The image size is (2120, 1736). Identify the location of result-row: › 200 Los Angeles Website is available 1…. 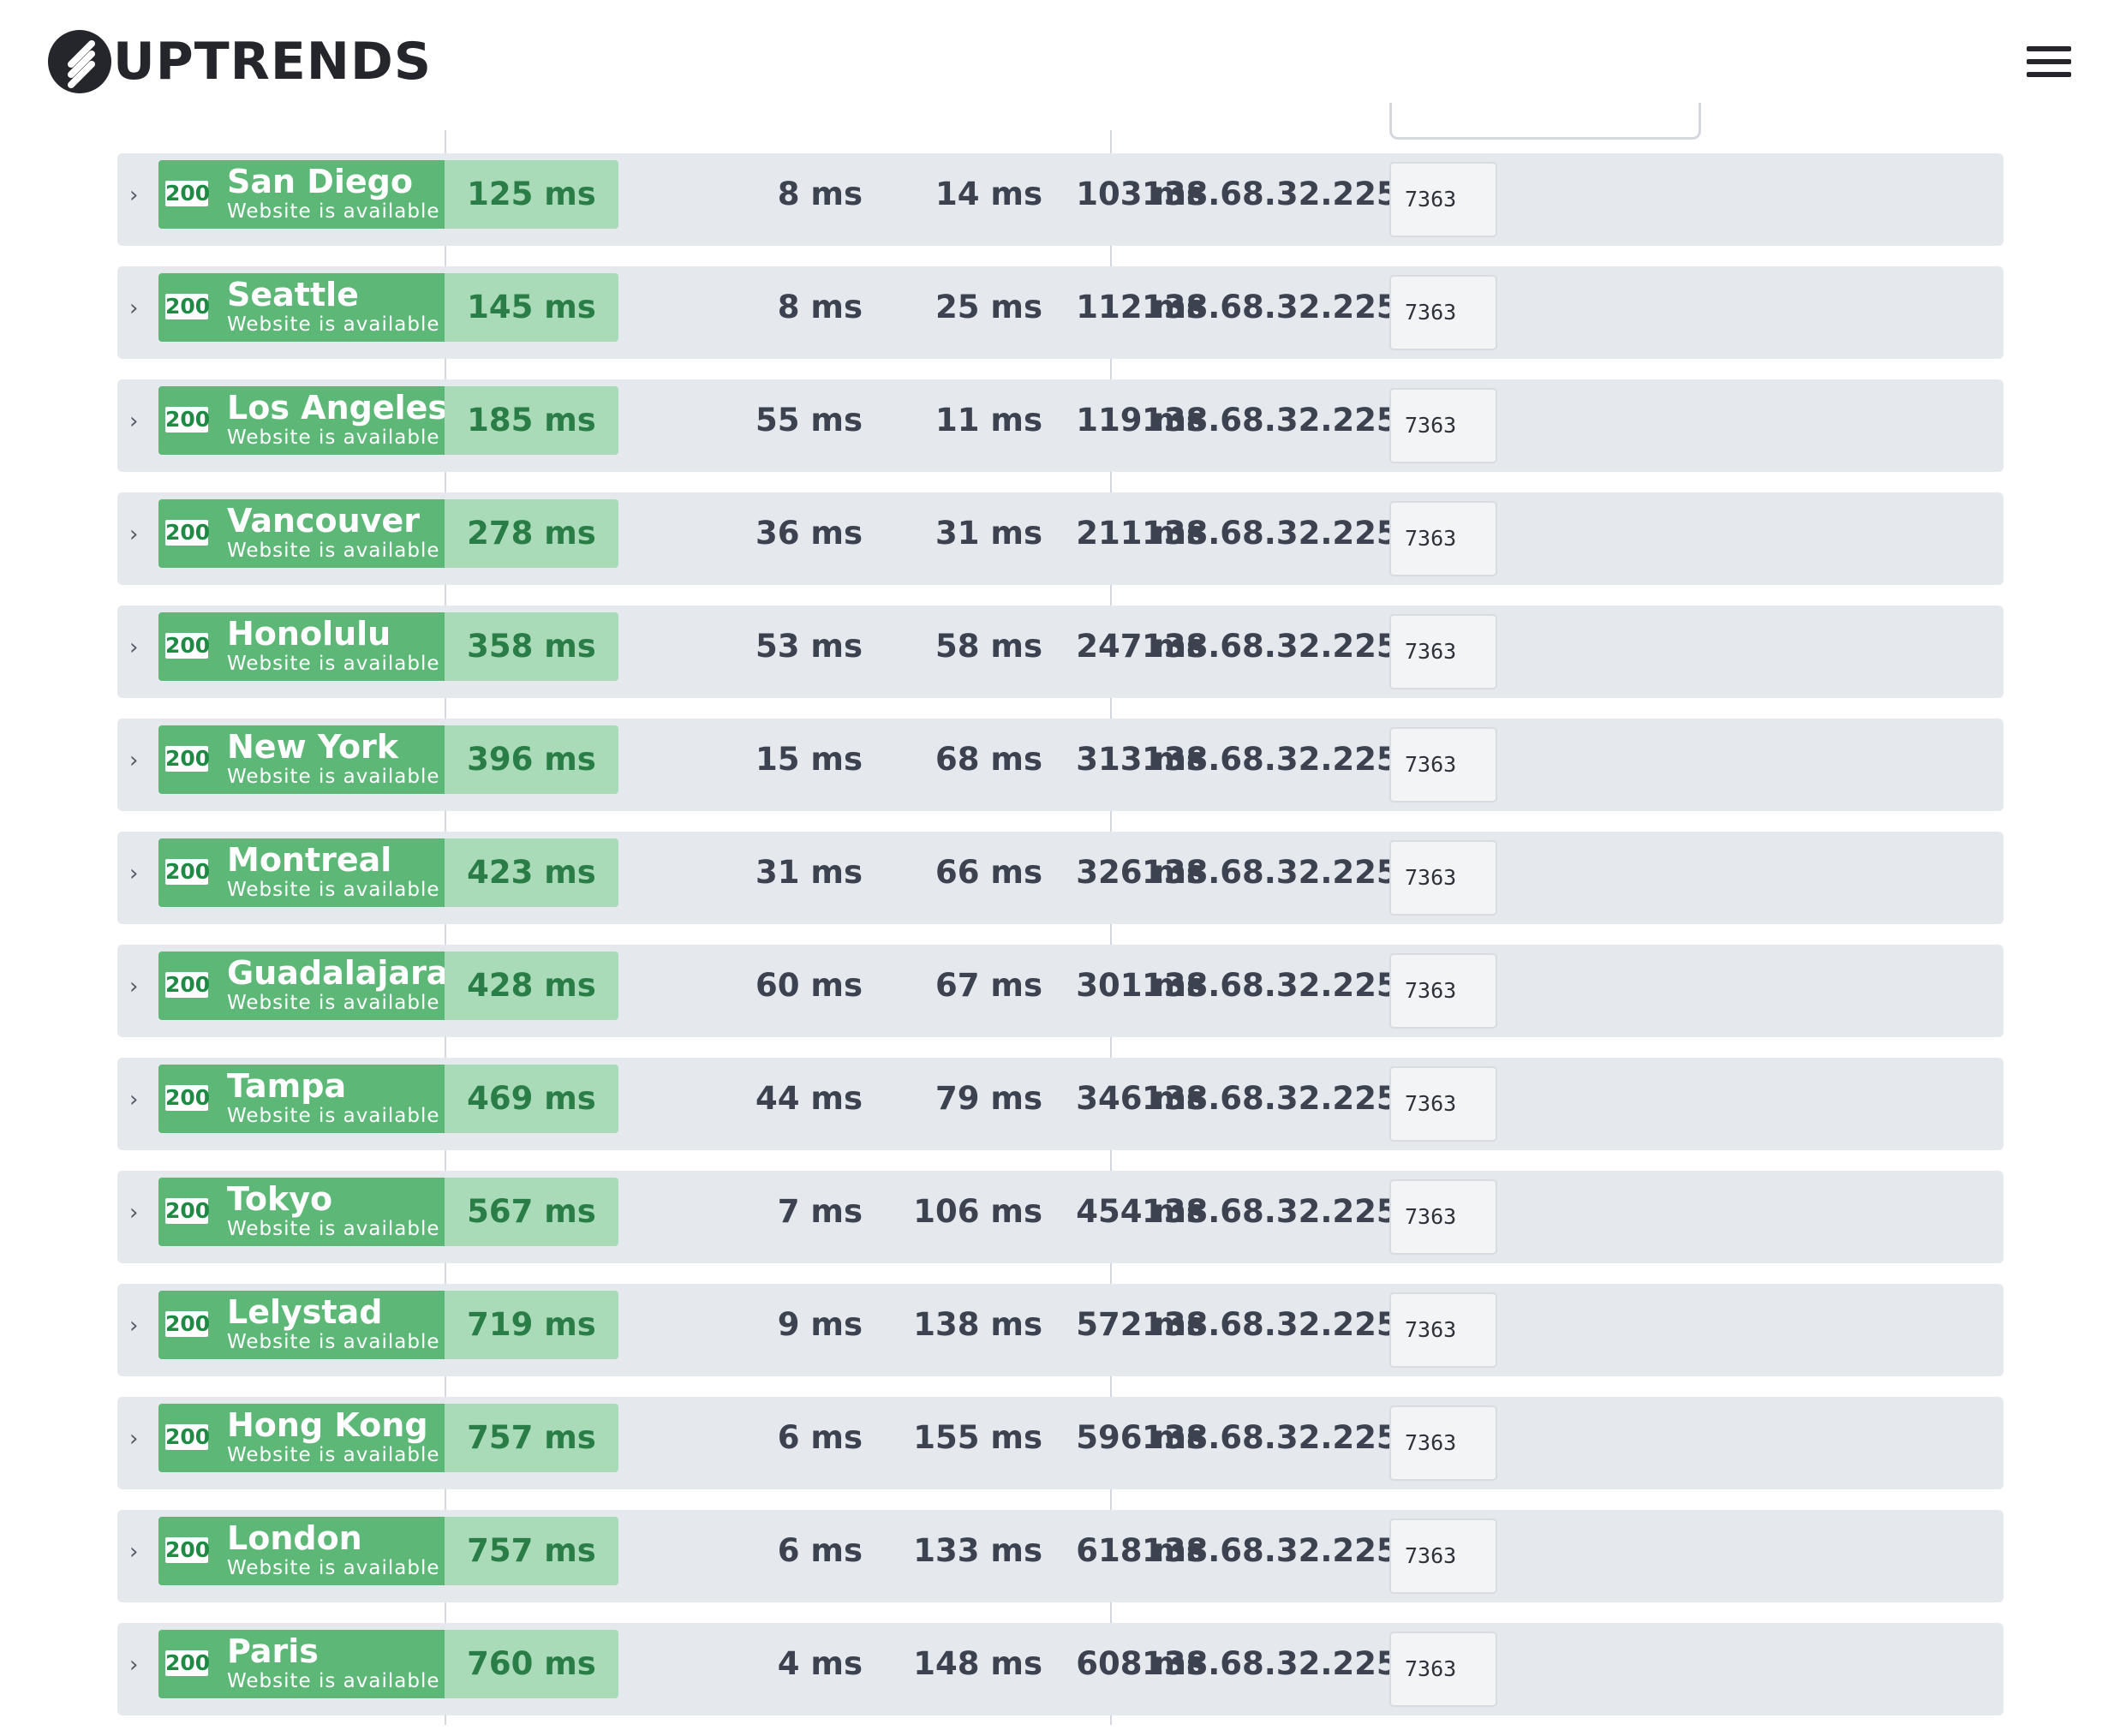
(1060, 425).